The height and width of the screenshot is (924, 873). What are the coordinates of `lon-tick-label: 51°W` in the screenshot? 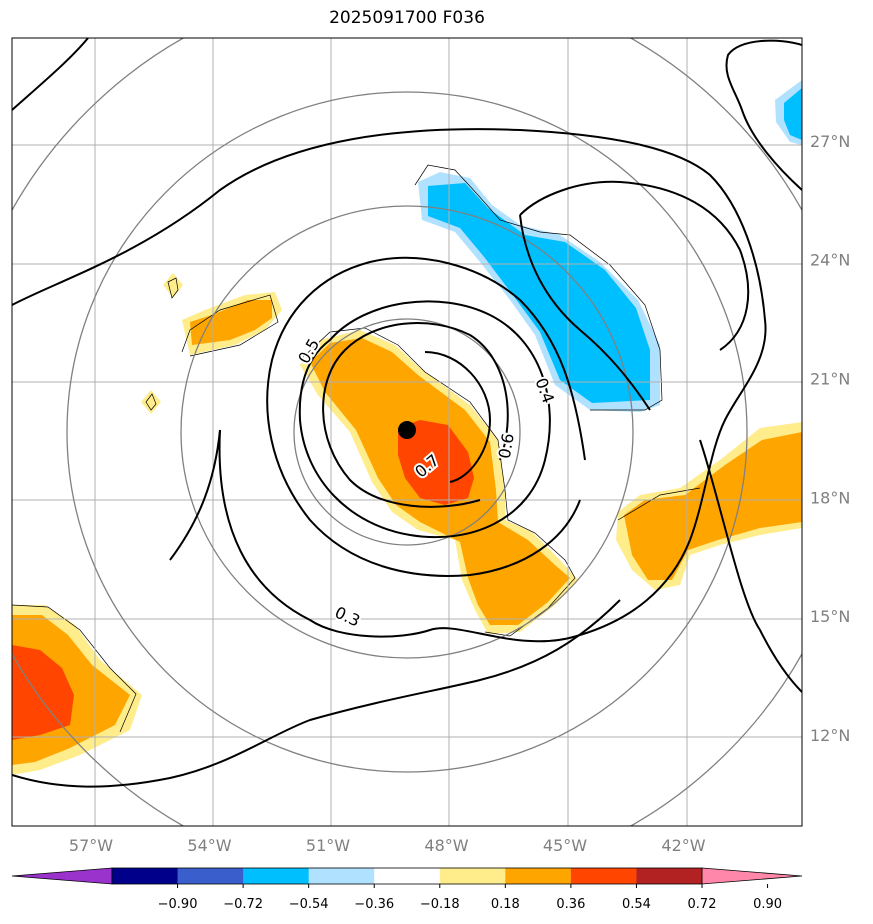 It's located at (328, 845).